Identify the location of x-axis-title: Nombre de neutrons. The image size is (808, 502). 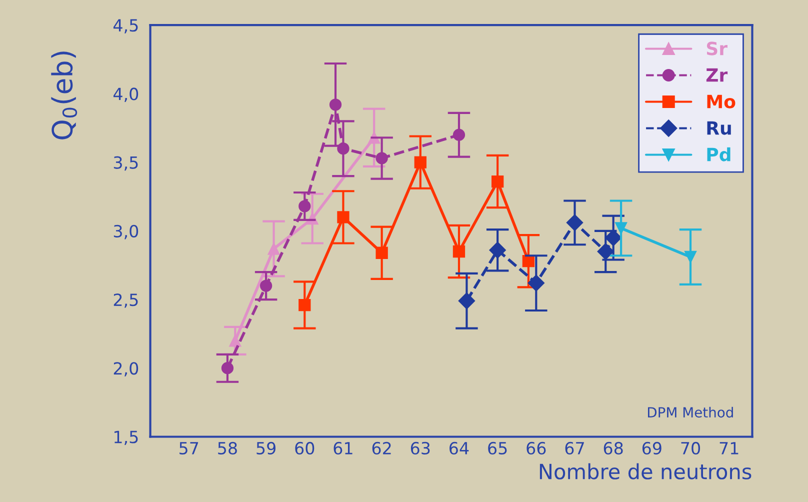
(646, 471).